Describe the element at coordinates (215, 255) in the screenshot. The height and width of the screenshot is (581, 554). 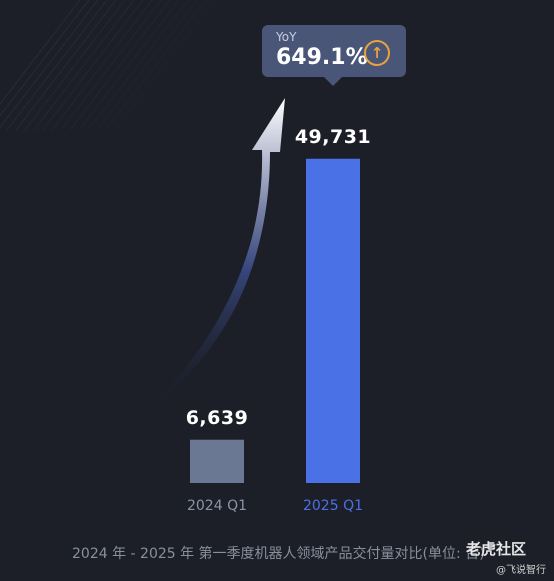
I see `growth-arrow` at that location.